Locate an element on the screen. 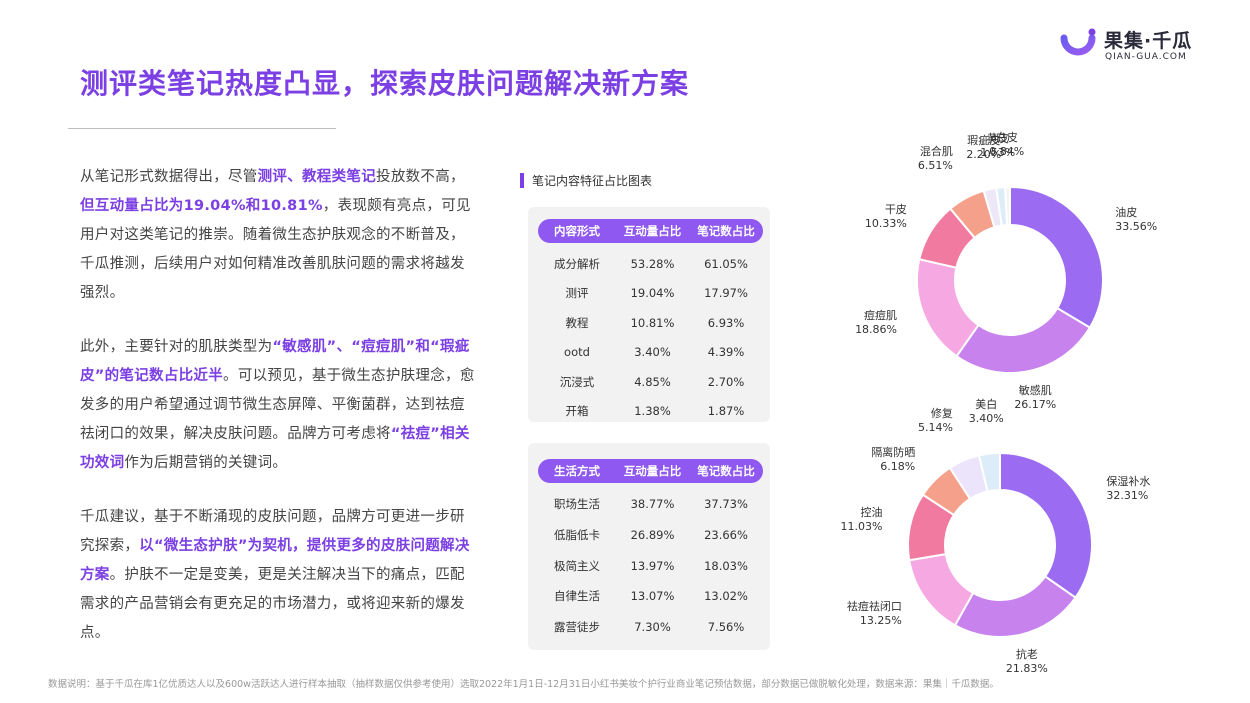 The width and height of the screenshot is (1250, 703). slice-value: 26.17% is located at coordinates (1035, 405).